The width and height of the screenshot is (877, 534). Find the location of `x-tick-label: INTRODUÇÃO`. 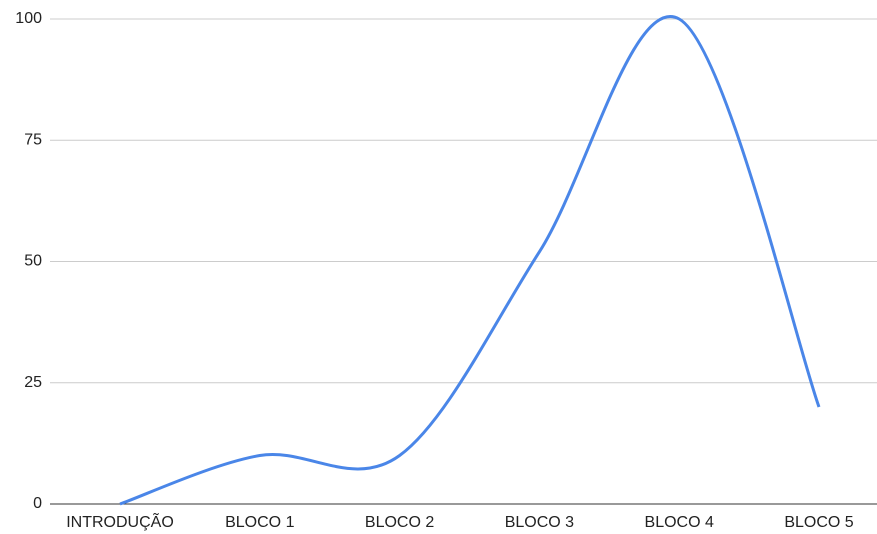

x-tick-label: INTRODUÇÃO is located at coordinates (120, 521).